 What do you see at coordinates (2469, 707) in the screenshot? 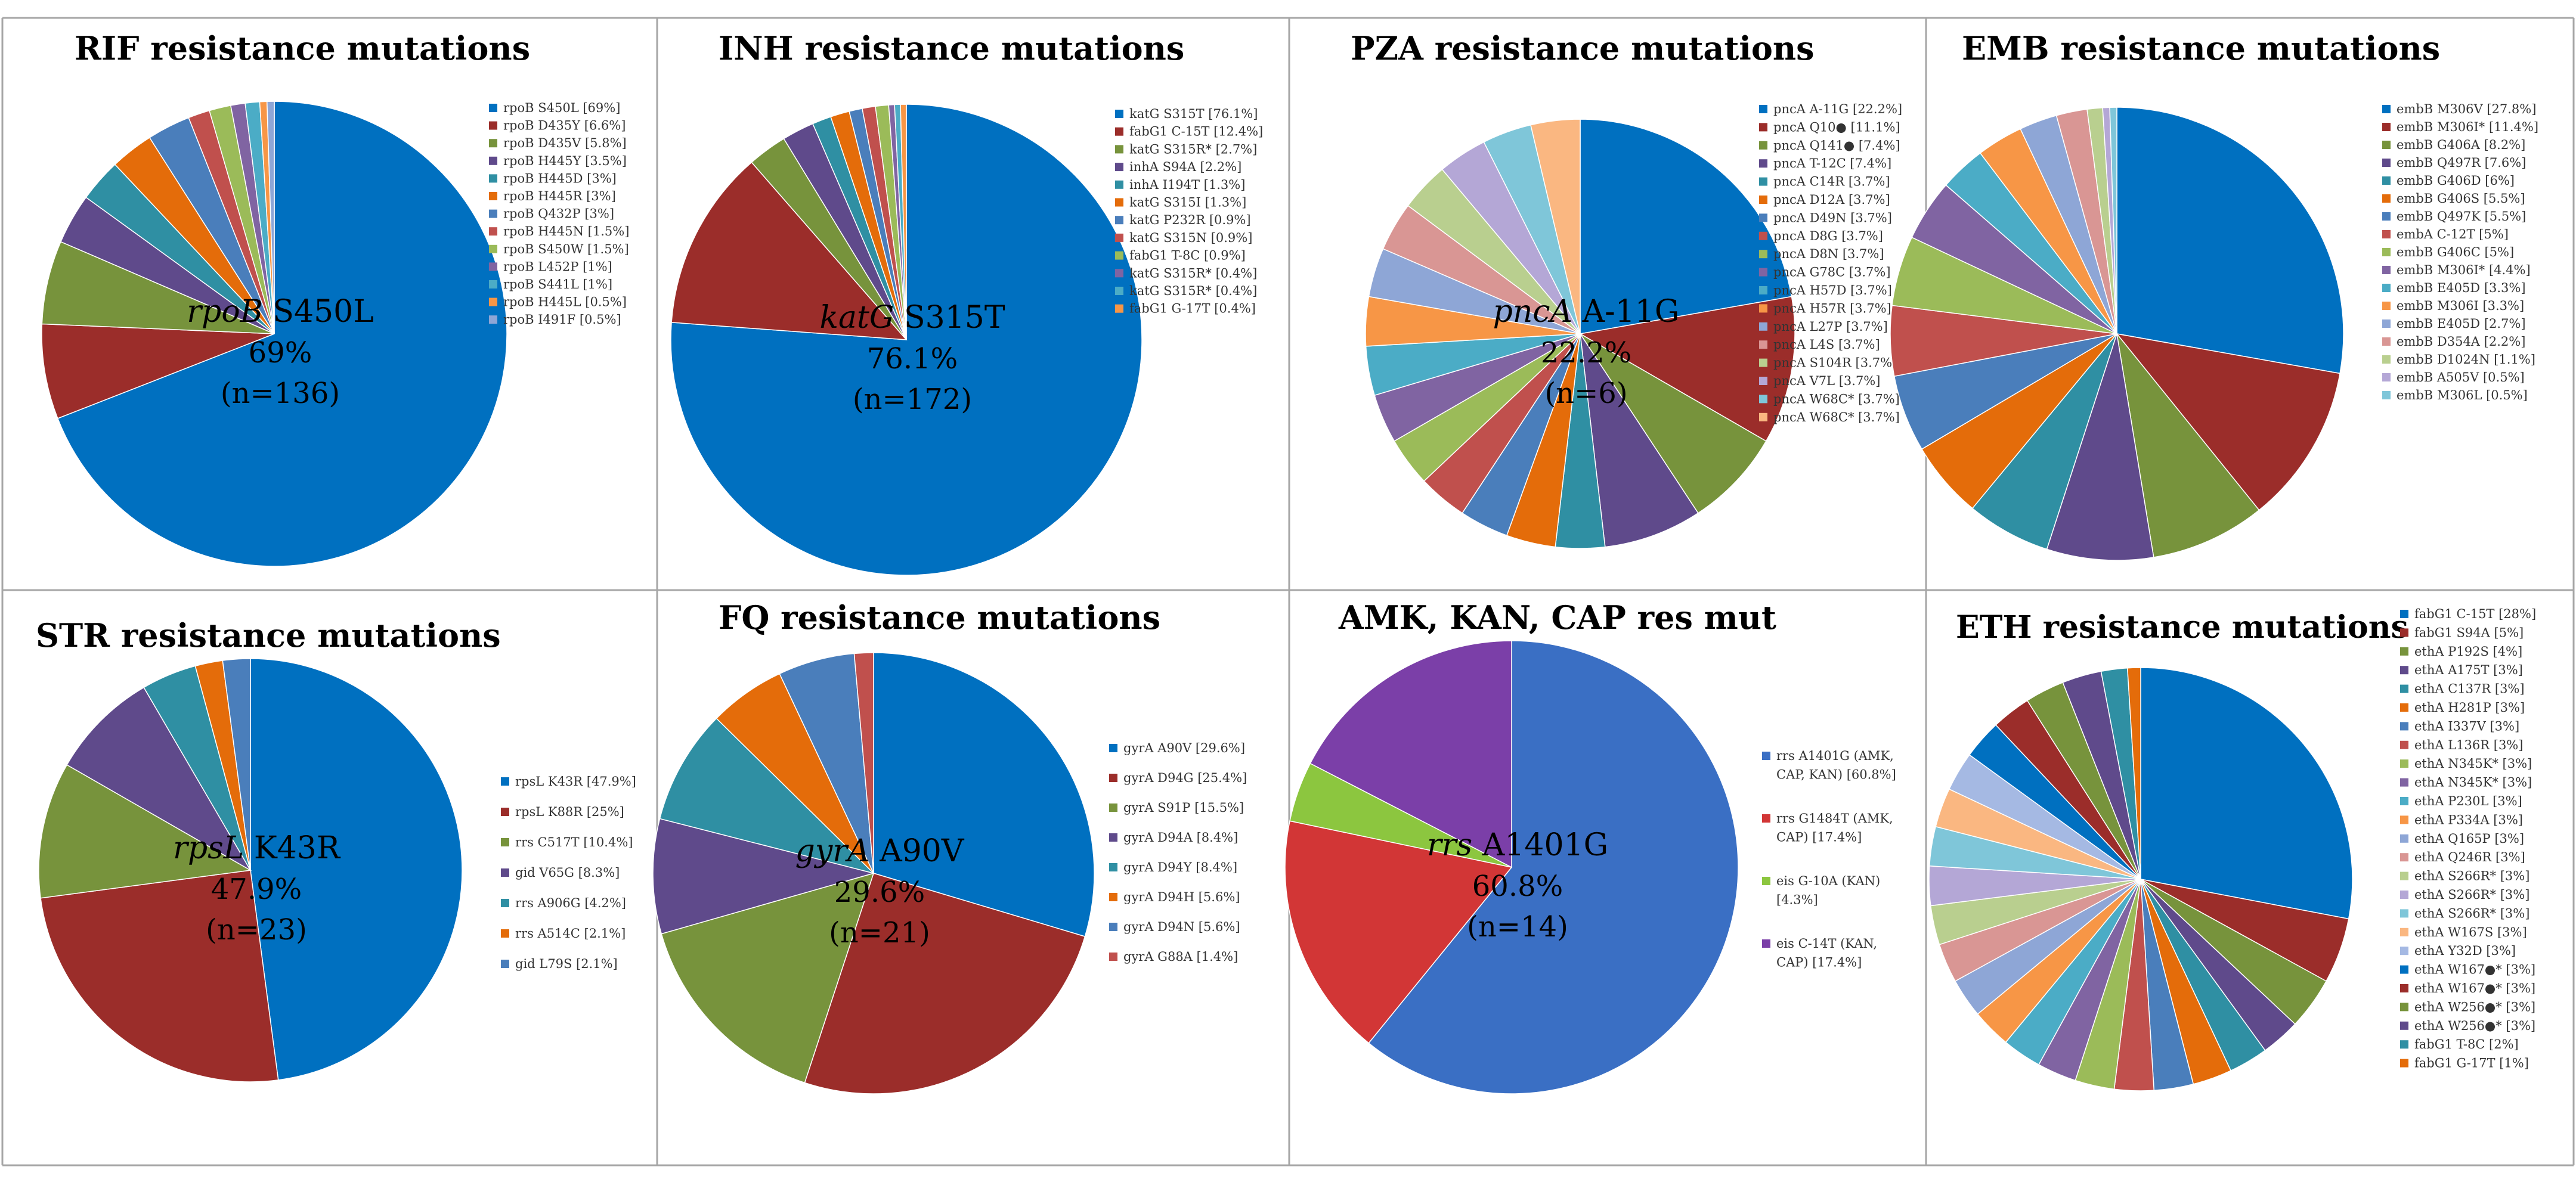
I see `legend-entry: ethA H281P [3%]` at bounding box center [2469, 707].